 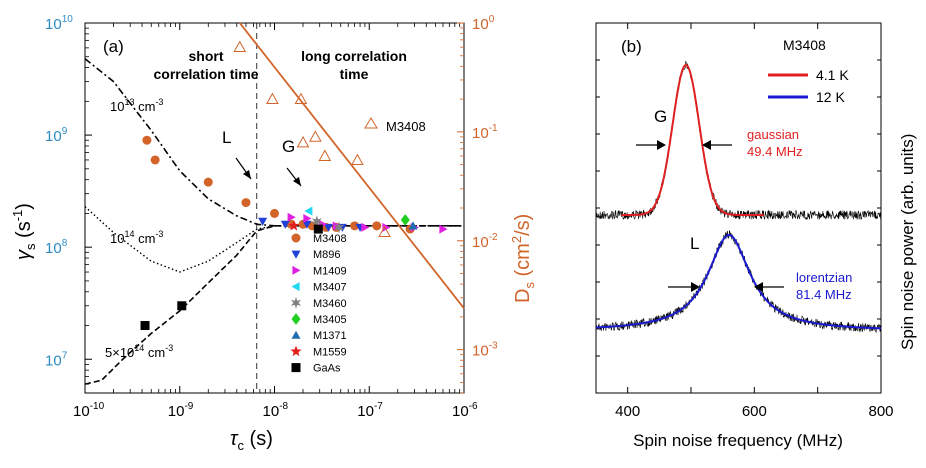 What do you see at coordinates (274, 239) in the screenshot?
I see `curve-1e14` at bounding box center [274, 239].